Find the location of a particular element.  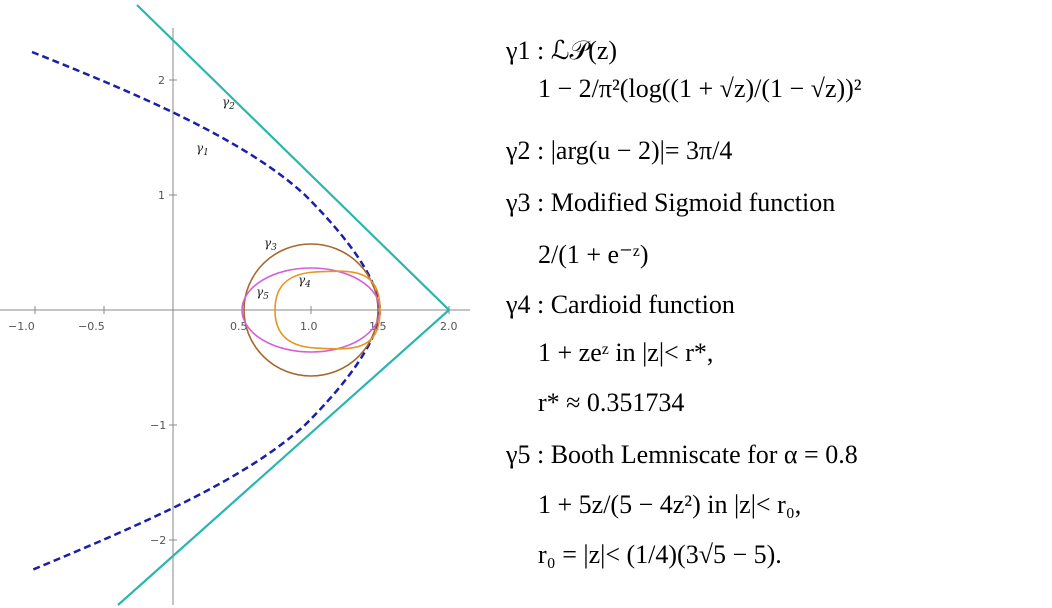

gamma1-label: γ1 is located at coordinates (202, 149).